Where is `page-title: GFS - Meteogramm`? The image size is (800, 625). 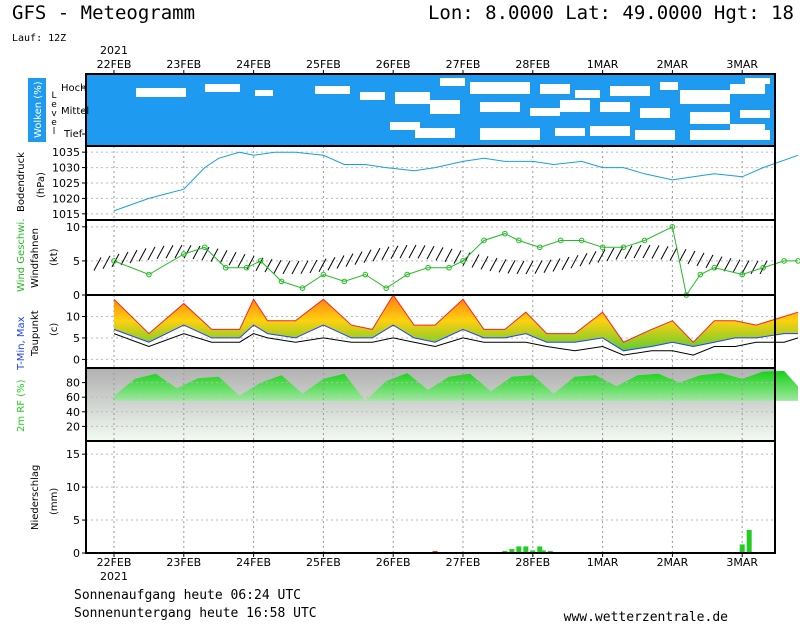
page-title: GFS - Meteogramm is located at coordinates (104, 13).